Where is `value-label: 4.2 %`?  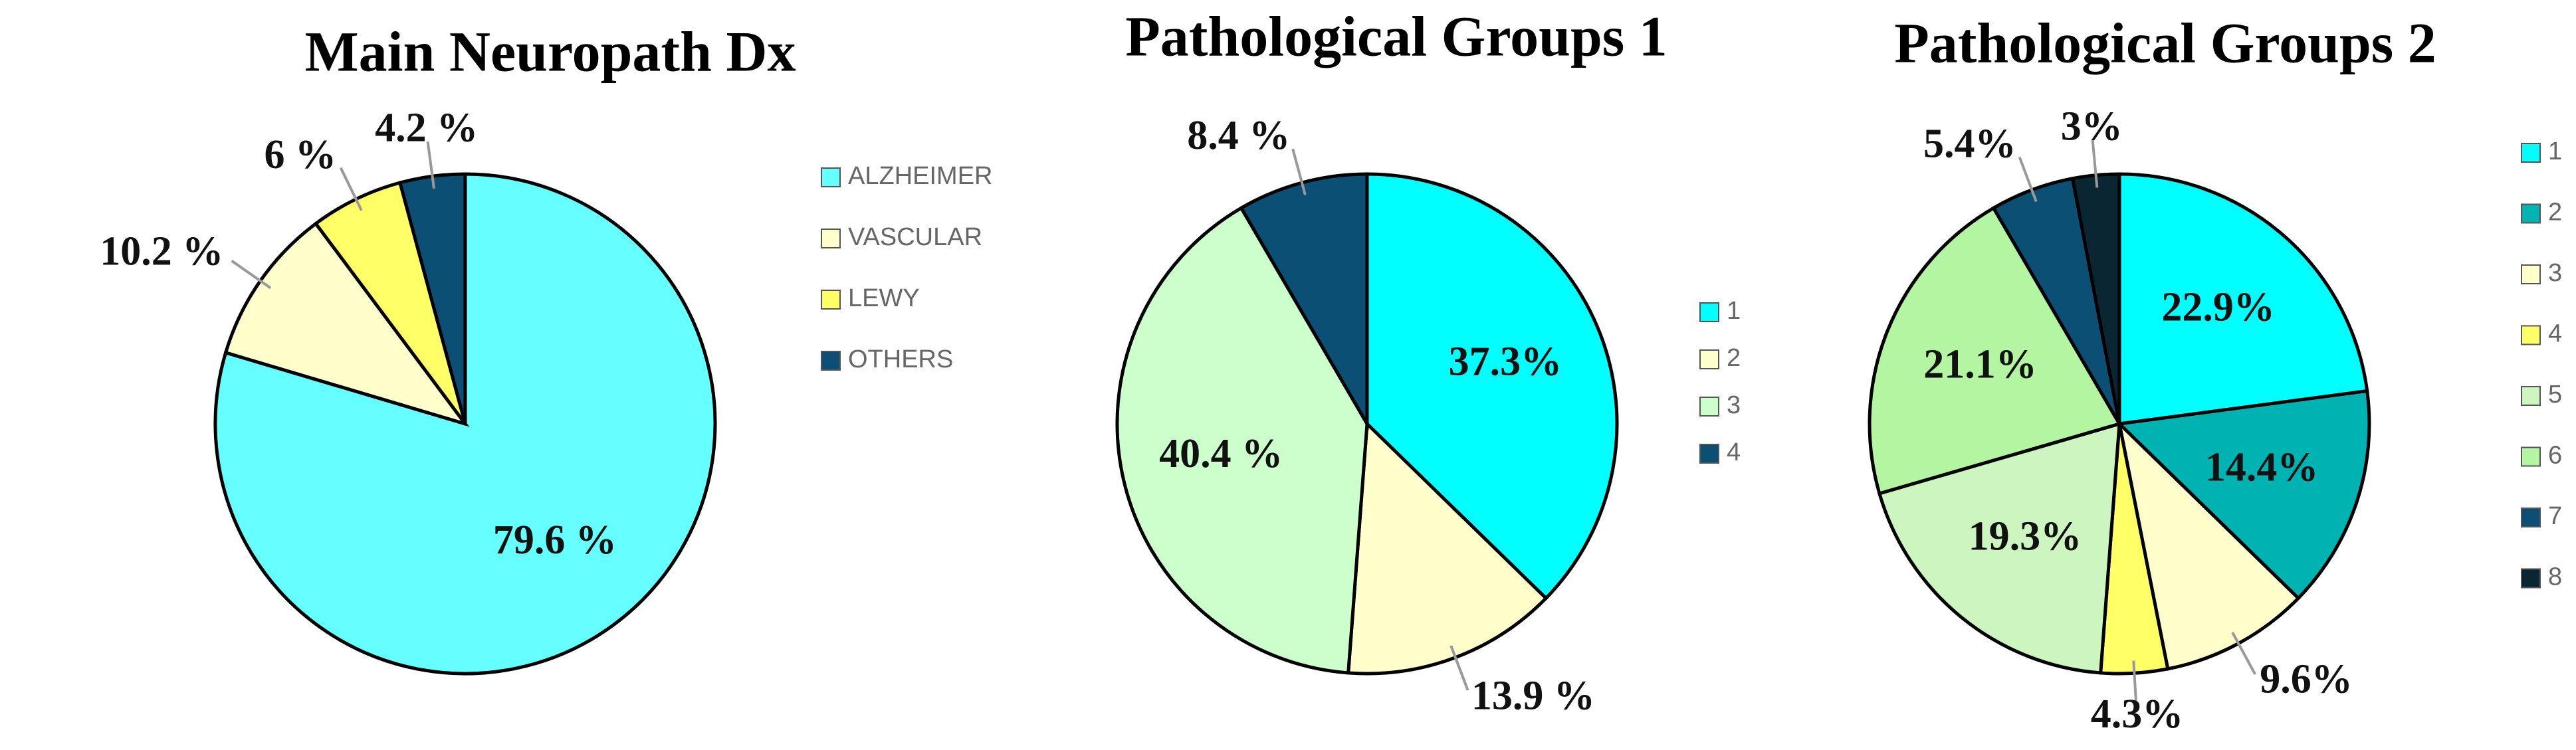
value-label: 4.2 % is located at coordinates (426, 127).